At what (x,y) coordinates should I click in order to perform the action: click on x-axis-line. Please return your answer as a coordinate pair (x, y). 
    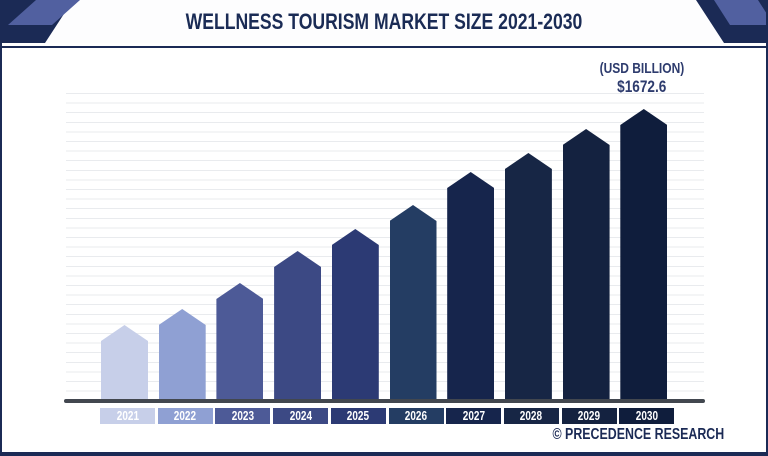
    Looking at the image, I should click on (384, 401).